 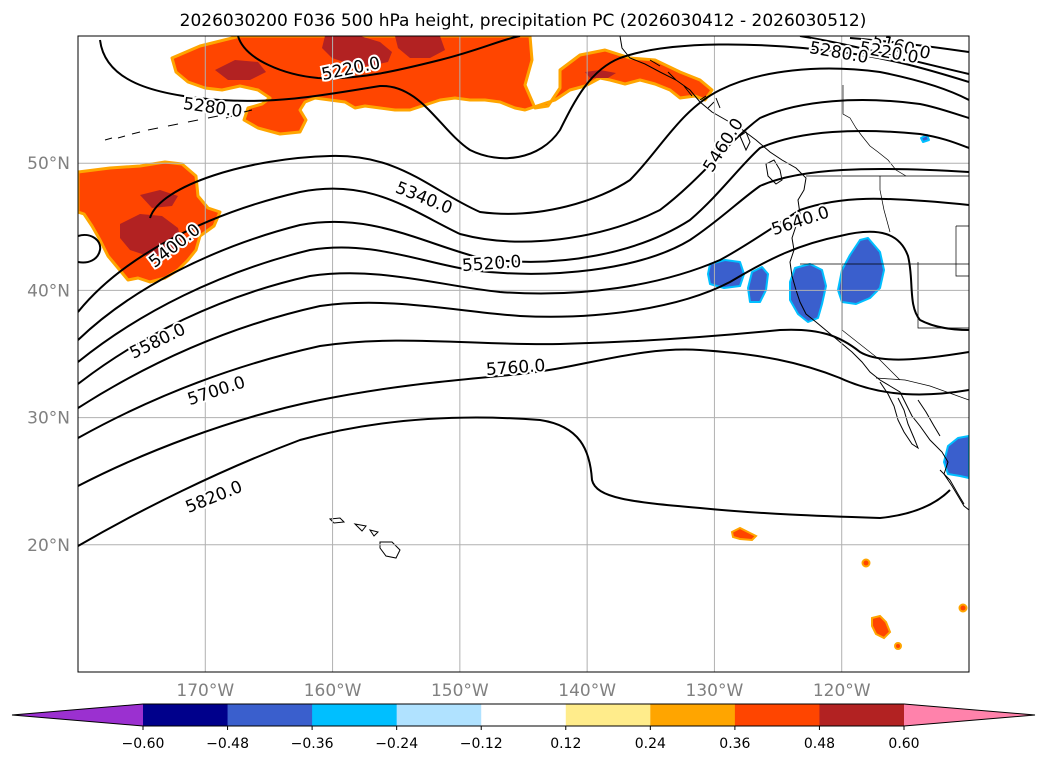 I want to click on colorbar-tick-label: −0.36, so click(x=312, y=744).